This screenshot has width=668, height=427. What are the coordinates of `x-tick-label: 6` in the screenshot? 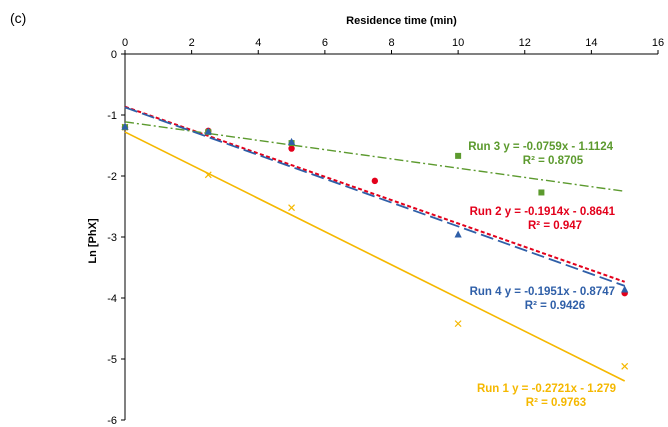 It's located at (325, 43).